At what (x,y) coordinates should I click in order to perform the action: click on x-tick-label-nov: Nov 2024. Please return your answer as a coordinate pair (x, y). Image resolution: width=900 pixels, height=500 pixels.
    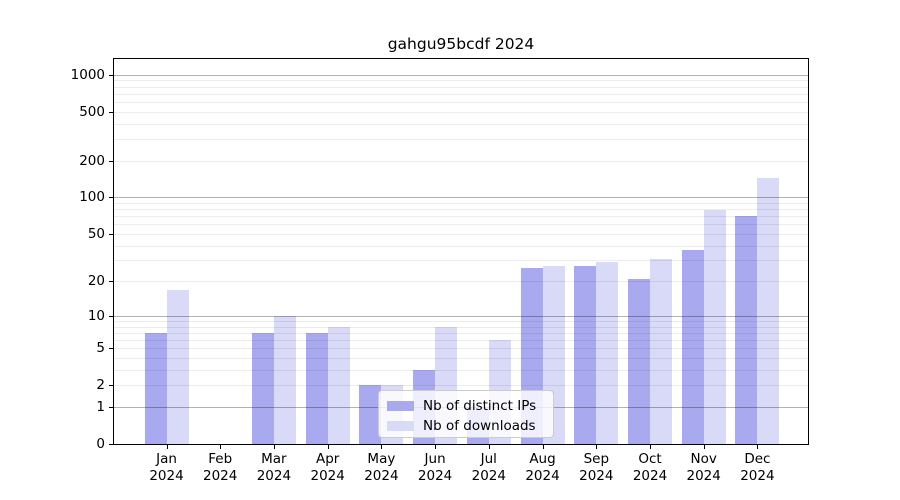
    Looking at the image, I should click on (703, 467).